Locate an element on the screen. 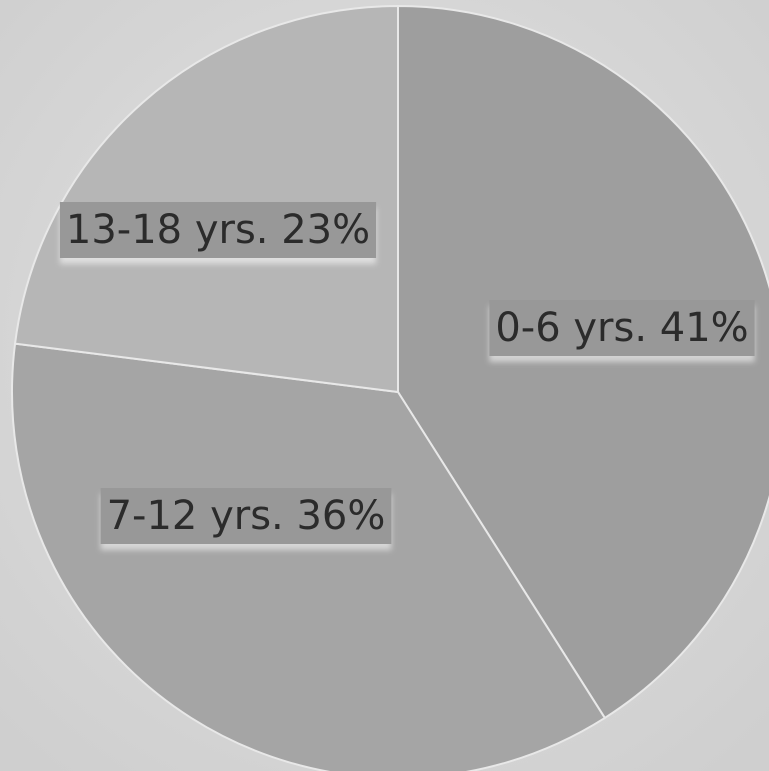 This screenshot has height=771, width=769. slice-label: 7-12 yrs. 36% is located at coordinates (246, 516).